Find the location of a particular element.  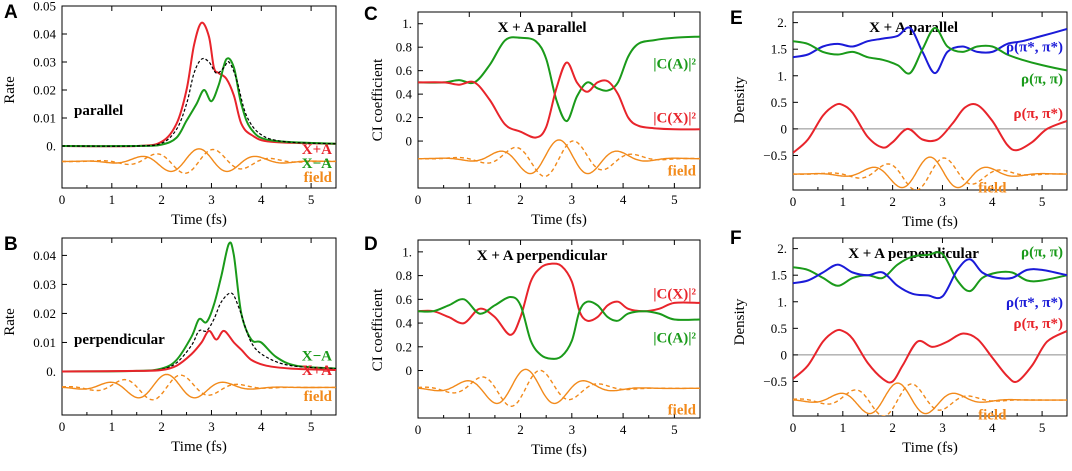

y-tick-label: 0.01 is located at coordinates (44, 342).